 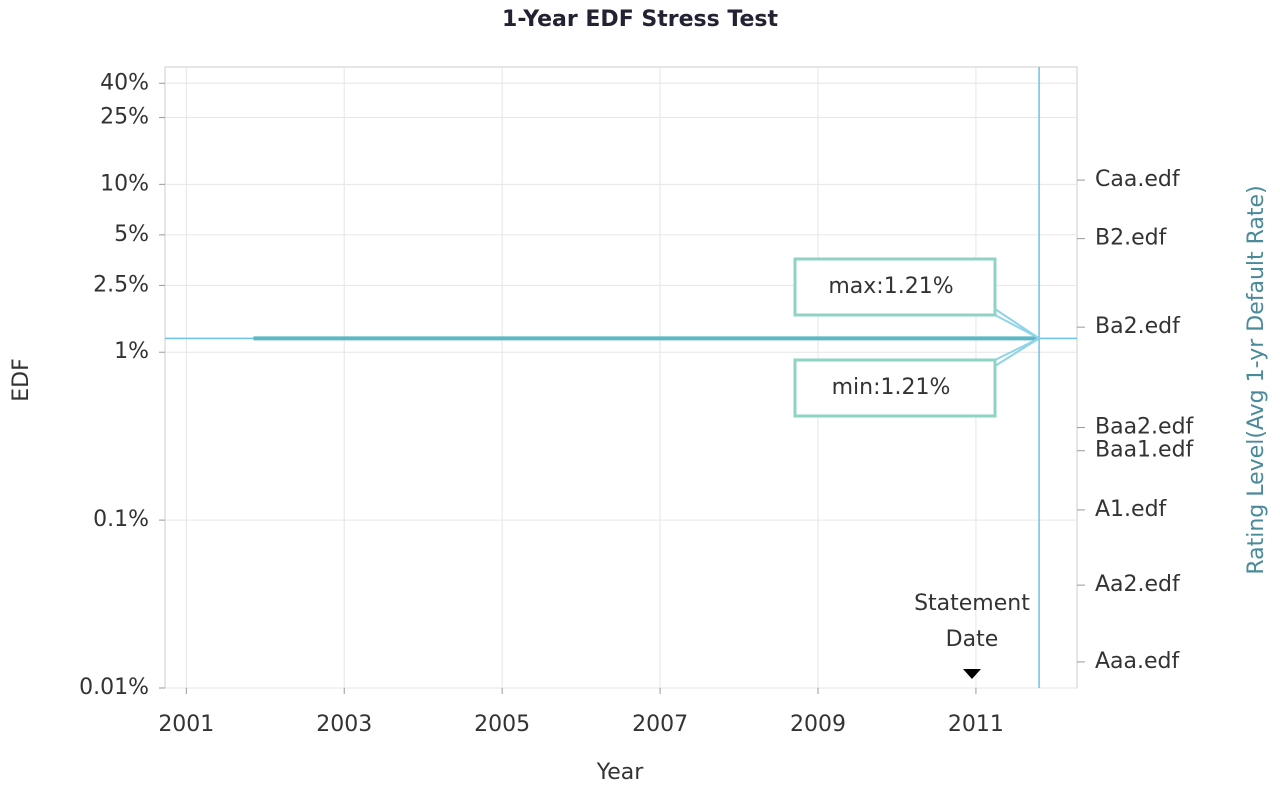 What do you see at coordinates (502, 724) in the screenshot?
I see `x-tick-label: 2005` at bounding box center [502, 724].